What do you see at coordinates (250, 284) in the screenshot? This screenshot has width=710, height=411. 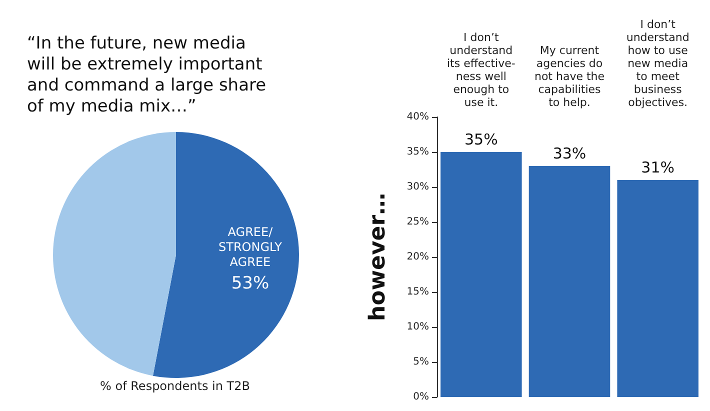 I see `data-label: 53%` at bounding box center [250, 284].